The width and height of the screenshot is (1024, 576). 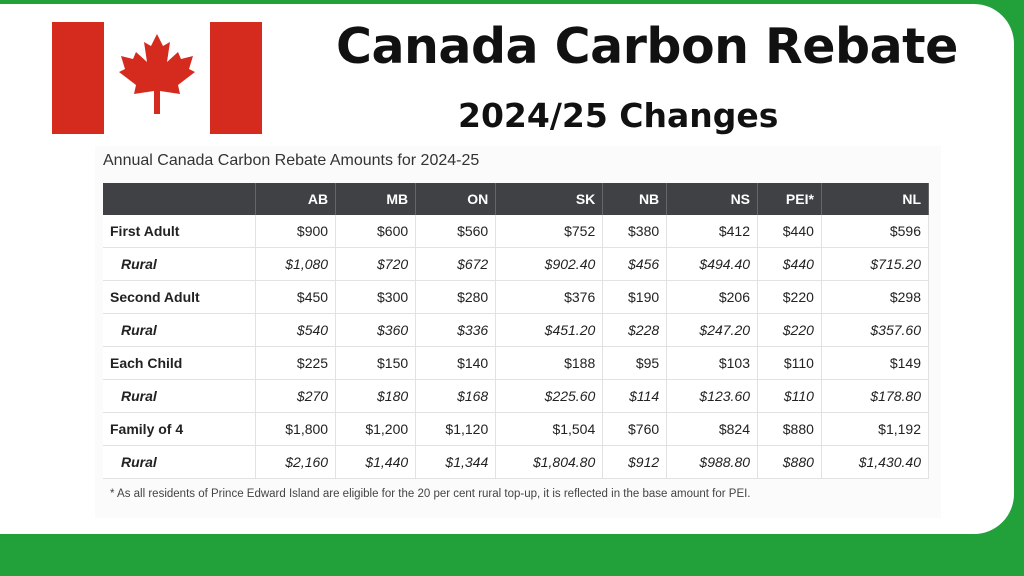 What do you see at coordinates (376, 264) in the screenshot?
I see `table-cell: $720` at bounding box center [376, 264].